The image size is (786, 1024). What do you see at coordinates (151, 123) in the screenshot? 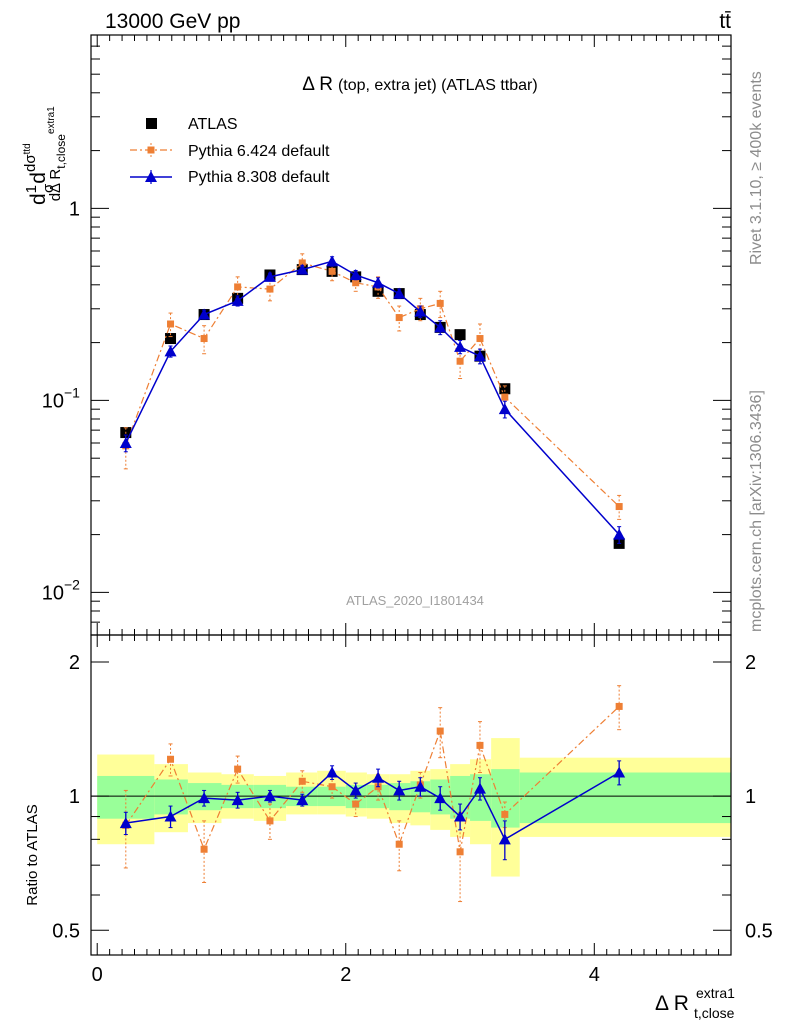
I see `legend-atlas-marker` at bounding box center [151, 123].